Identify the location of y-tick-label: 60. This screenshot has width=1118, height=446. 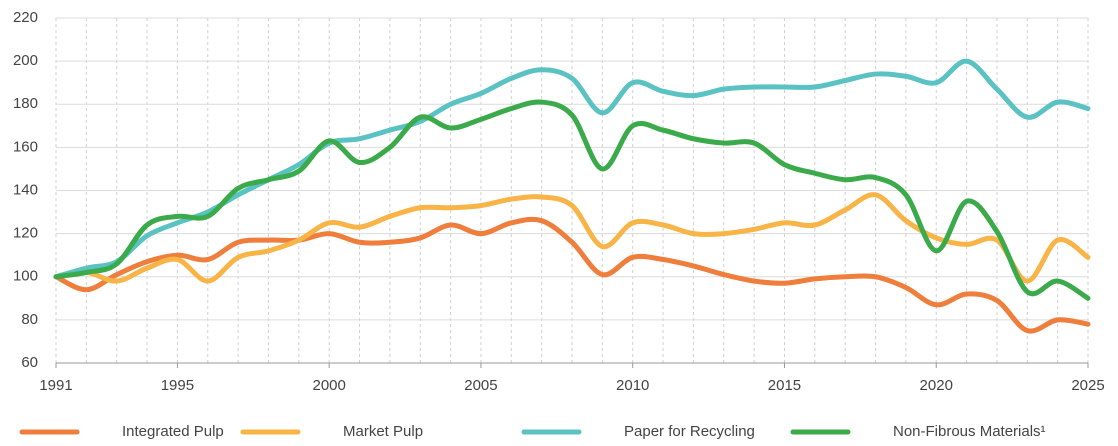
(29, 362).